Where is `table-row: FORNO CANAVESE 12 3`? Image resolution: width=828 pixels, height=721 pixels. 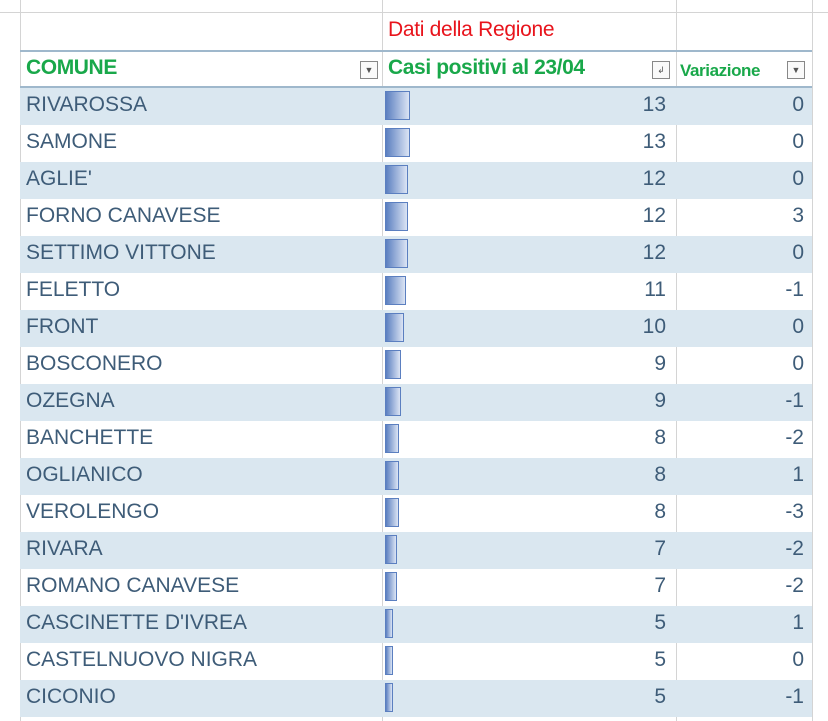
table-row: FORNO CANAVESE 12 3 is located at coordinates (416, 217).